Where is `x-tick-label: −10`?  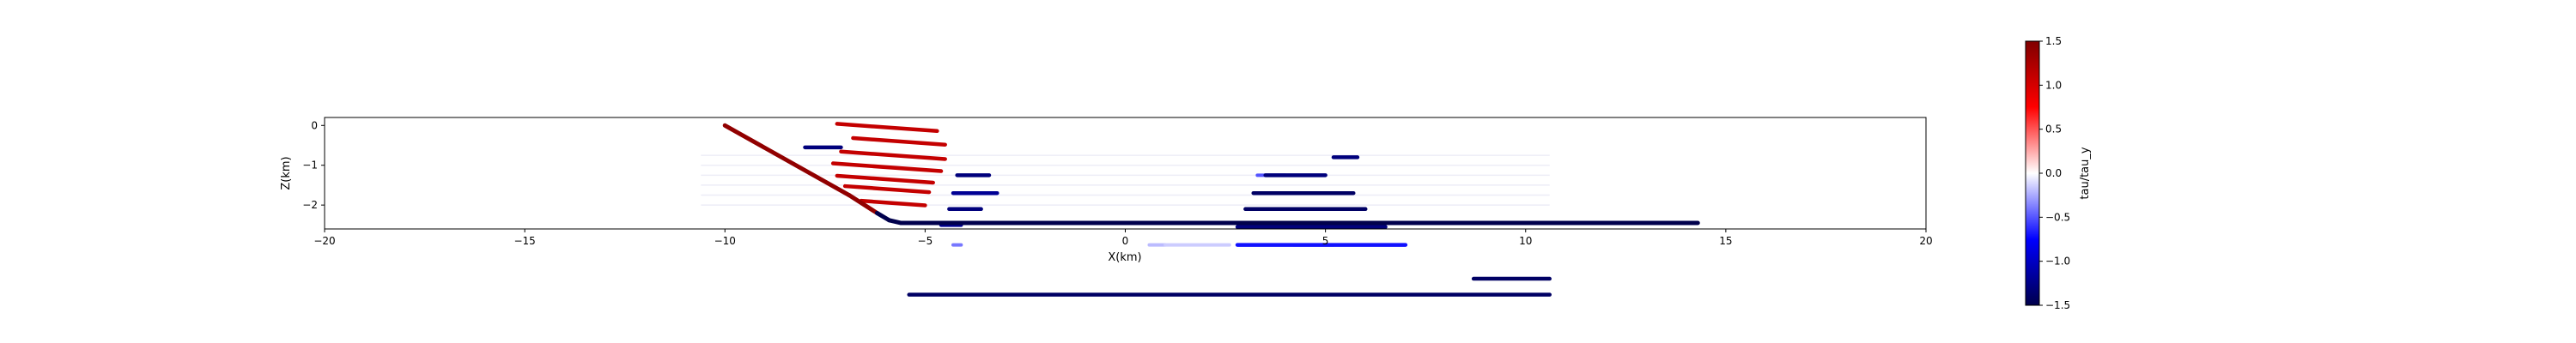 x-tick-label: −10 is located at coordinates (725, 241).